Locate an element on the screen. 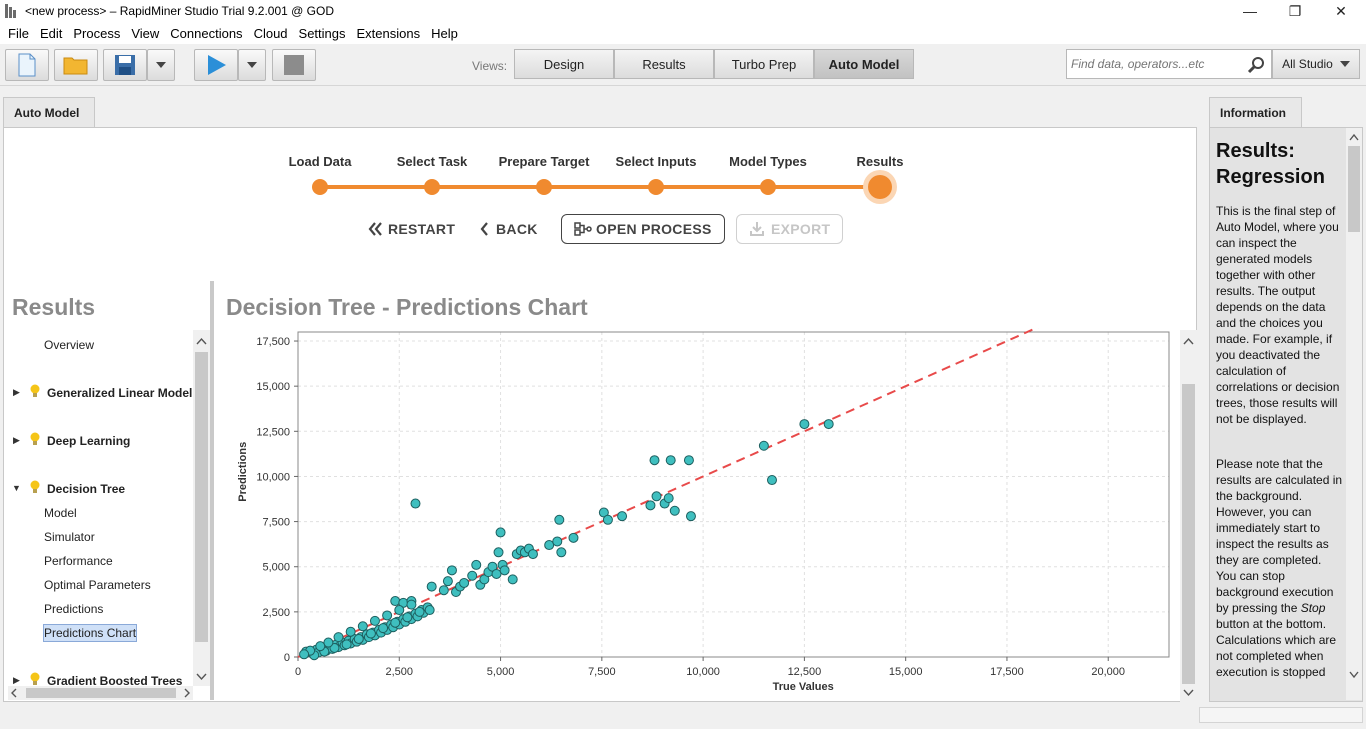 Image resolution: width=1366 pixels, height=729 pixels. step-dot-select-inputs is located at coordinates (656, 187).